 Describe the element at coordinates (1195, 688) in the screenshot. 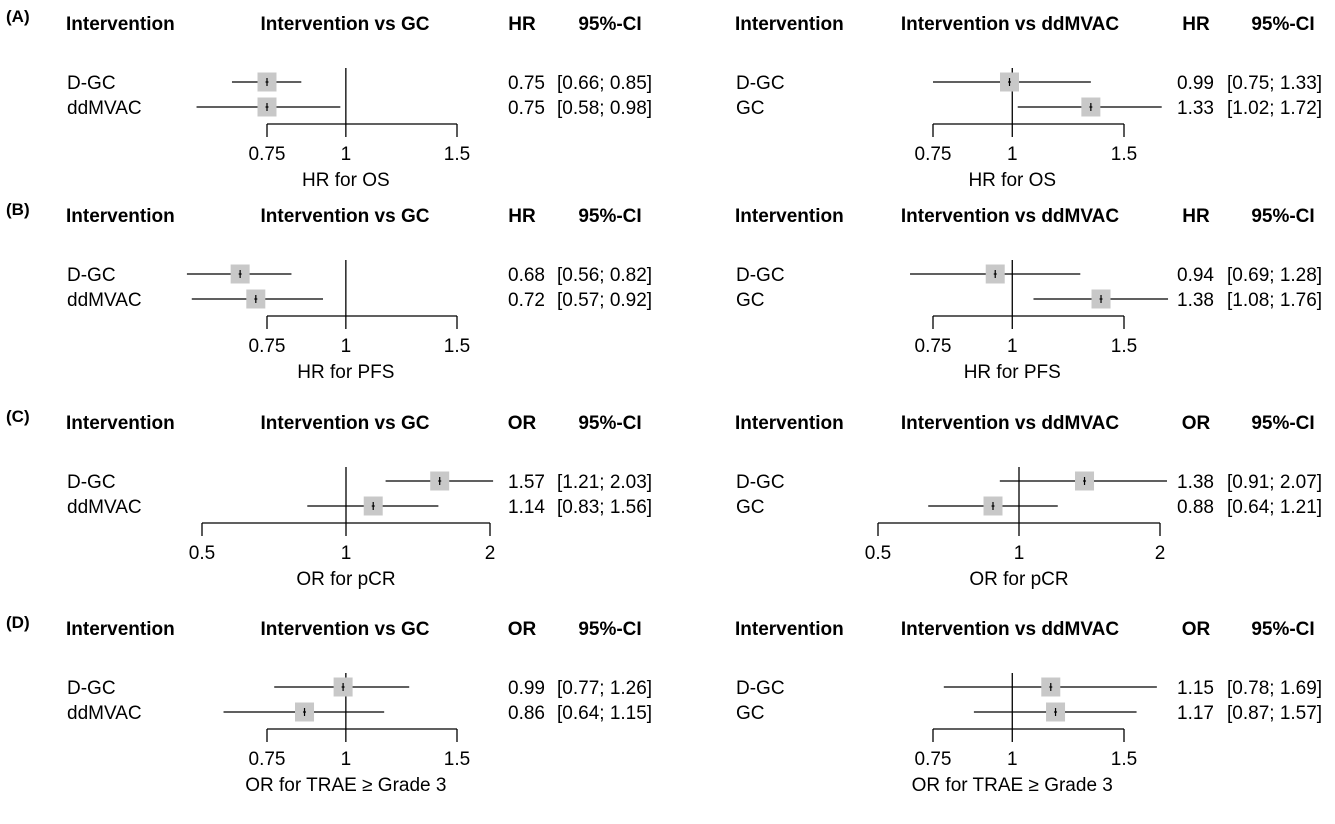

I see `estimate-value: 1.15` at that location.